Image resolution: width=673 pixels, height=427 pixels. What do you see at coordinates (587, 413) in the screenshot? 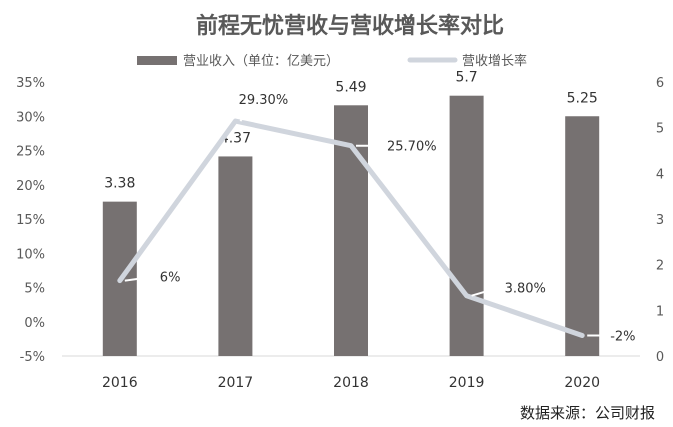
I see `source-note: 数据来源：公司财报` at bounding box center [587, 413].